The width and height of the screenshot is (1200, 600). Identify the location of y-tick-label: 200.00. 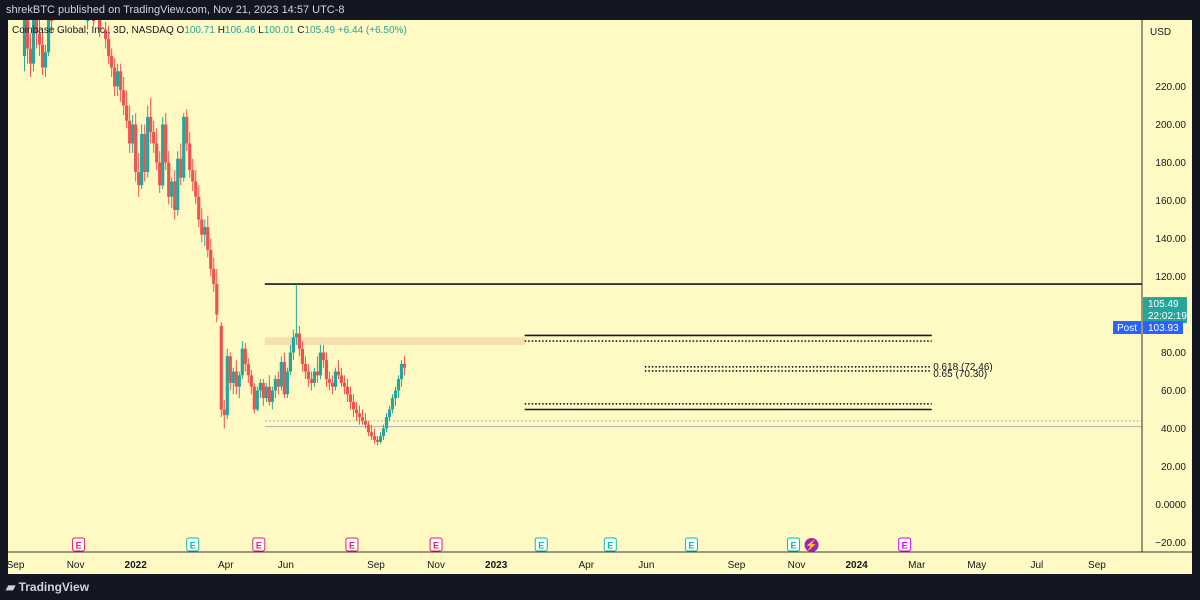
(1170, 125).